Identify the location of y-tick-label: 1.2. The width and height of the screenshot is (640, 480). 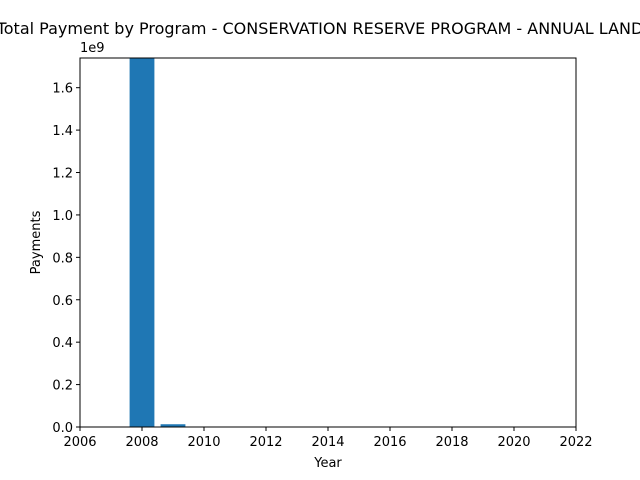
(62, 174).